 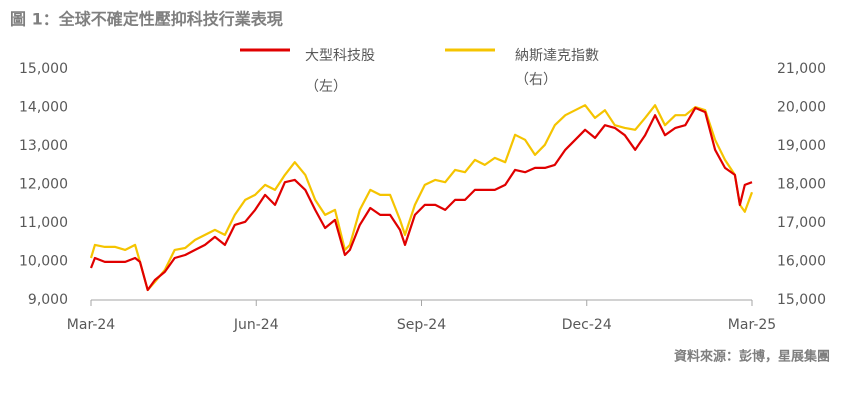 I want to click on y2-tick-label: 16,000, so click(x=801, y=262).